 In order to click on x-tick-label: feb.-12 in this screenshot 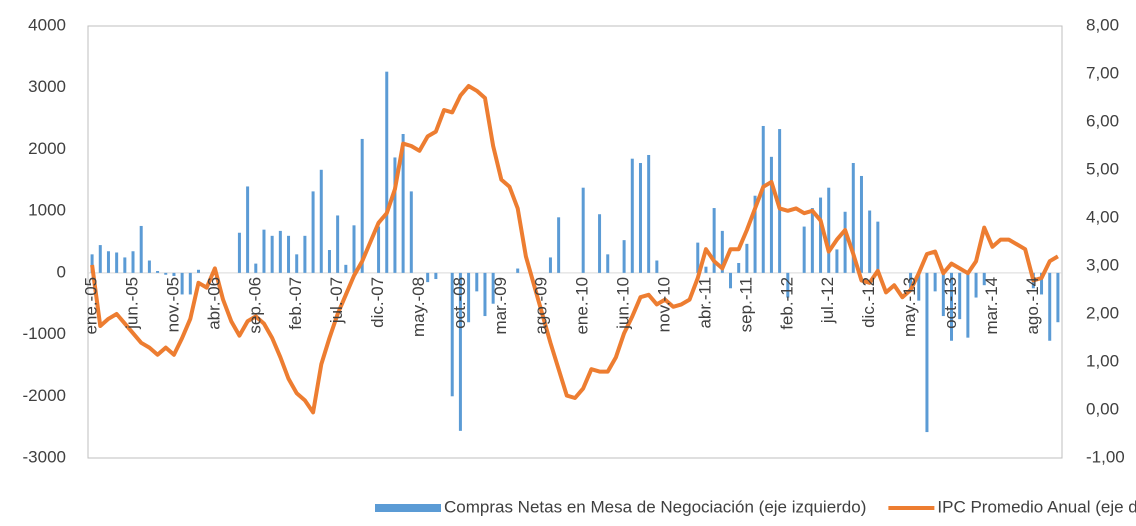, I will do `click(786, 303)`.